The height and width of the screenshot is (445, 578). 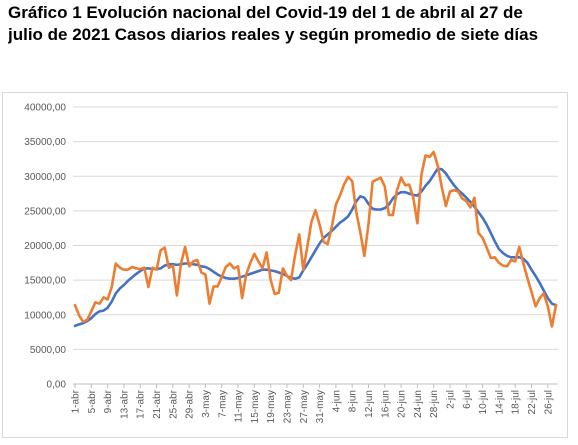 I want to click on x-tick-label: 9-abr, so click(x=108, y=401).